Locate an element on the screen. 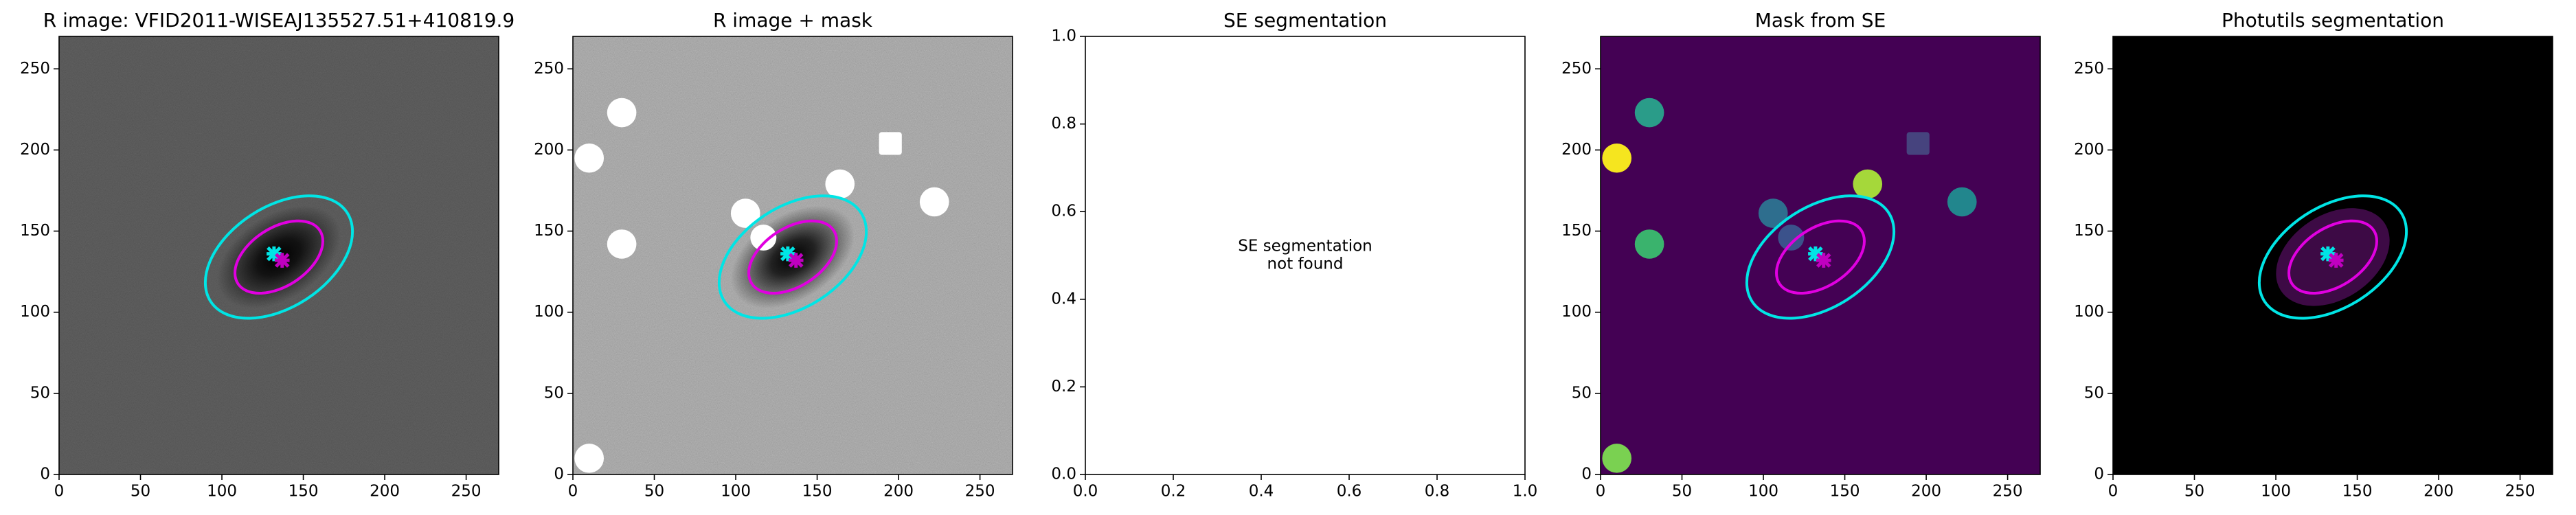  x-tick-label: 0.4 is located at coordinates (1261, 492).